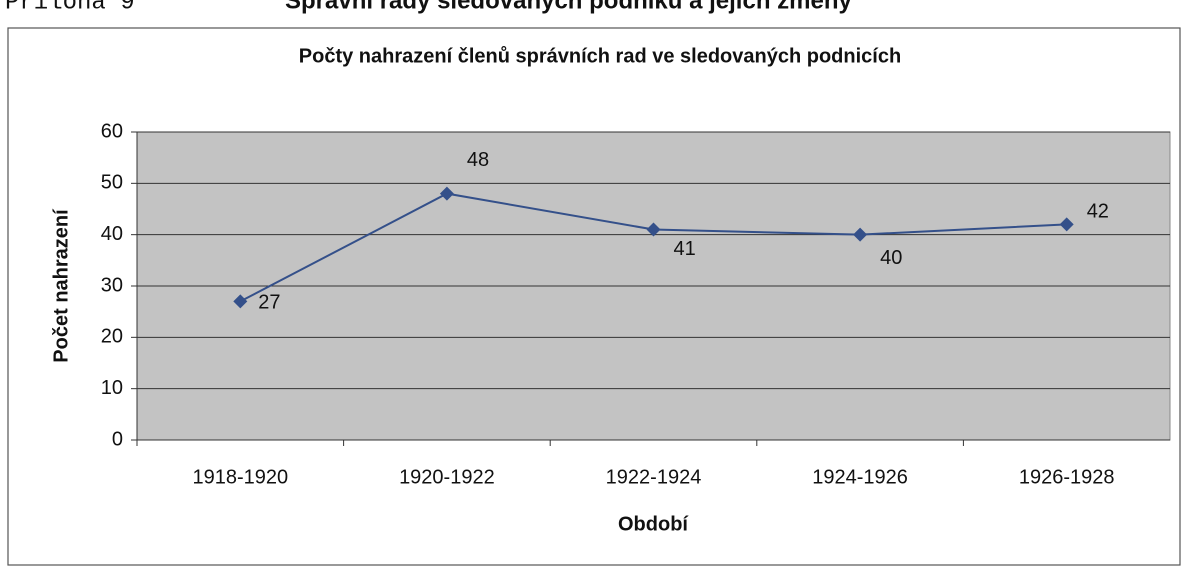 The image size is (1190, 571). I want to click on y-axis-label: Počet nahrazení, so click(61, 285).